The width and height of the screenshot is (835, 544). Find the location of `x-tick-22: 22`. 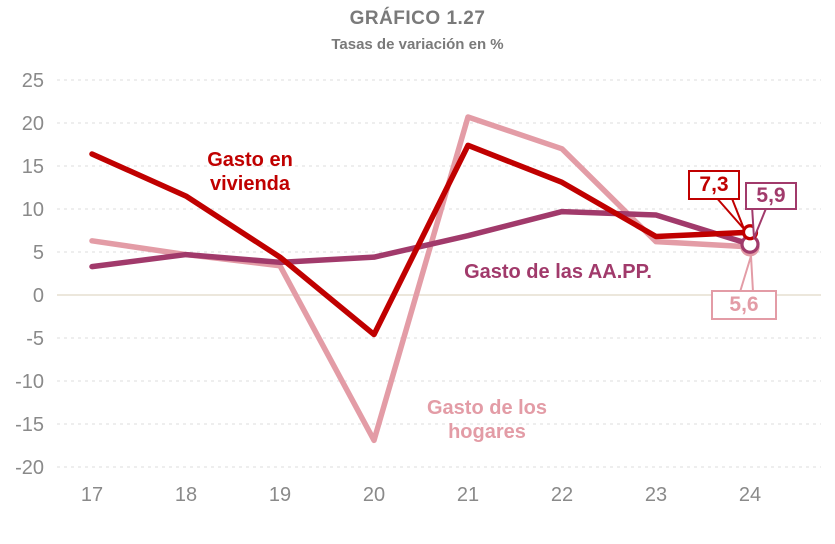

x-tick-22: 22 is located at coordinates (562, 495).